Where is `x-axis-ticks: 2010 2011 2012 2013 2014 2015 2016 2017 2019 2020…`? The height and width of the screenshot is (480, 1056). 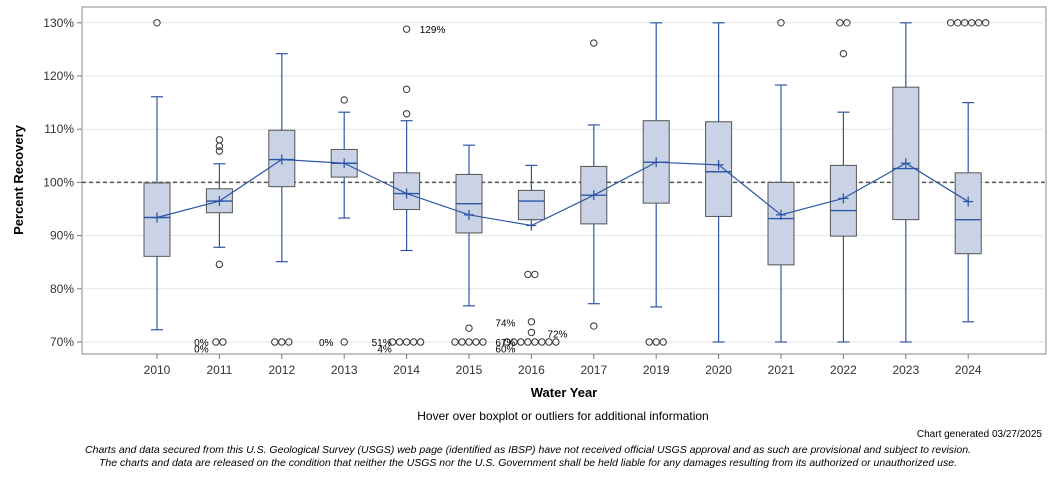 x-axis-ticks: 2010 2011 2012 2013 2014 2015 2016 2017 2019 2020… is located at coordinates (563, 365).